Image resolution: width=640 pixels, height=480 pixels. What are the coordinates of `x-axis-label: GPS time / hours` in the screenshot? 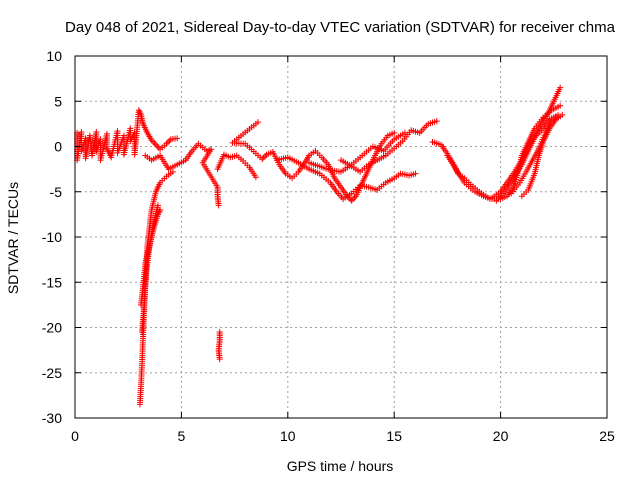 It's located at (340, 466).